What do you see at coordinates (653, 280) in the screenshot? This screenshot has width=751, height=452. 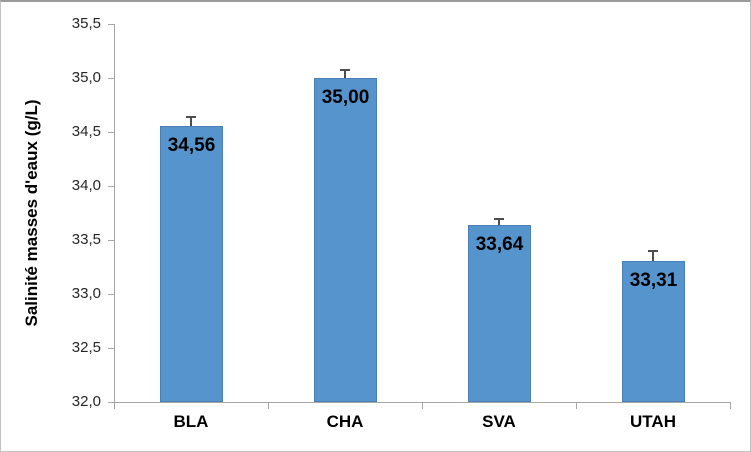 I see `bar-value-label: 33,31` at bounding box center [653, 280].